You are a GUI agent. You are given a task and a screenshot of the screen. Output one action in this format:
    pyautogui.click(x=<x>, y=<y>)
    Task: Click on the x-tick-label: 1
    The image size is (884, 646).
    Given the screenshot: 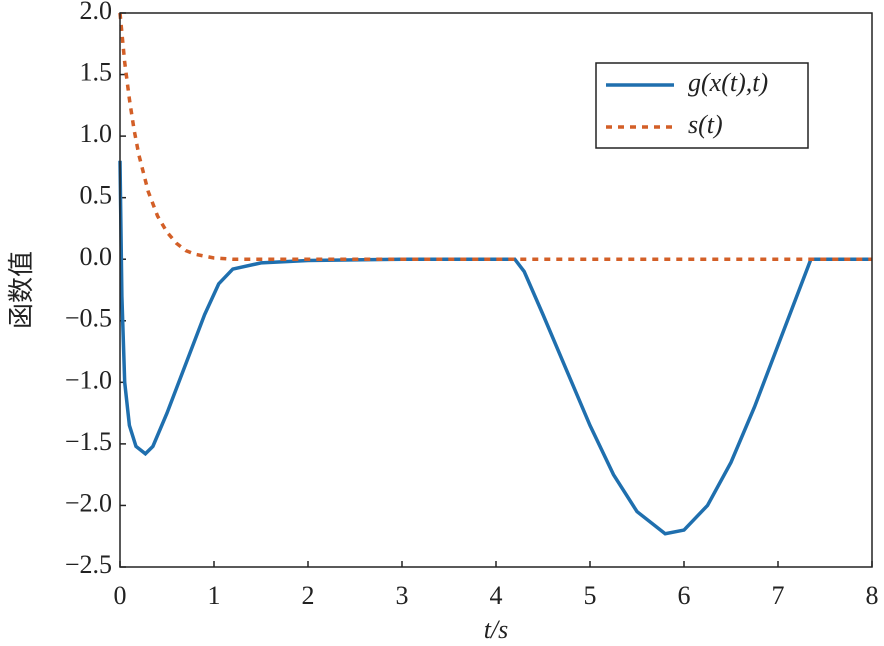 What is the action you would take?
    pyautogui.click(x=214, y=595)
    